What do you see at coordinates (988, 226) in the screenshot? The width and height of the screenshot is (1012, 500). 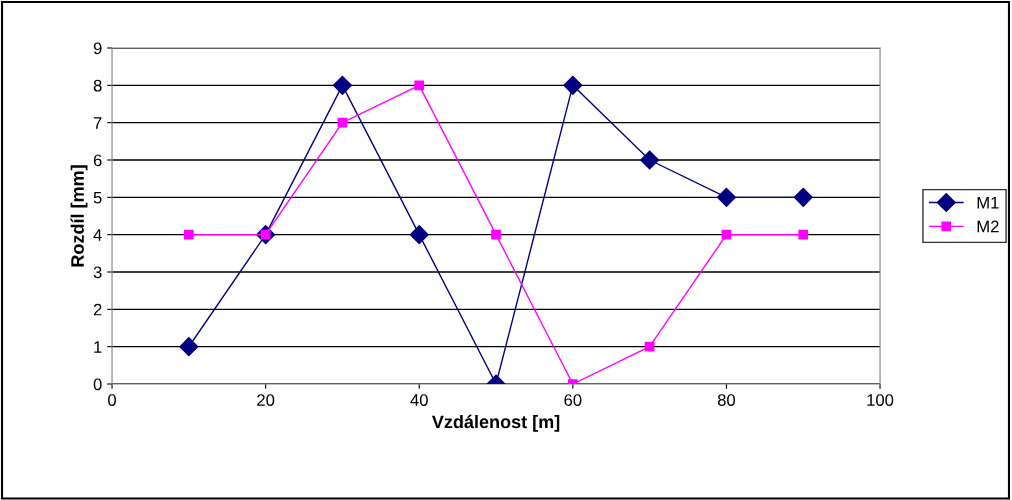 I see `legend-label: M2` at bounding box center [988, 226].